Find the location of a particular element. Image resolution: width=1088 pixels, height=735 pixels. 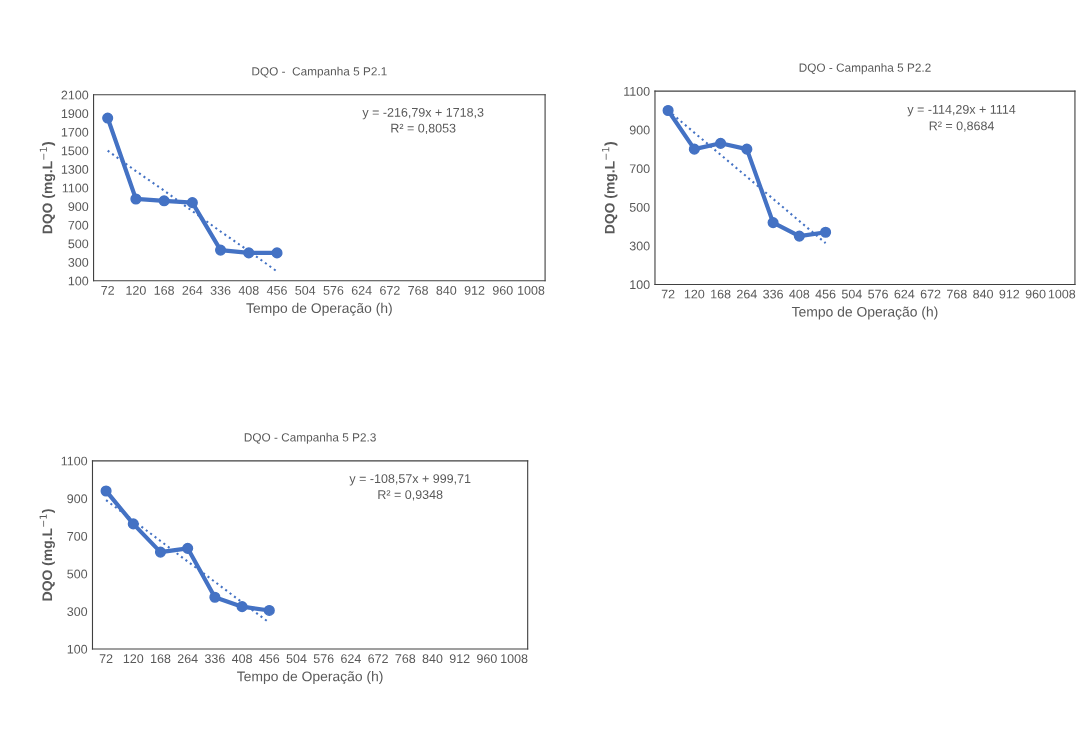

annotation: R² = 0,8684 is located at coordinates (962, 126).